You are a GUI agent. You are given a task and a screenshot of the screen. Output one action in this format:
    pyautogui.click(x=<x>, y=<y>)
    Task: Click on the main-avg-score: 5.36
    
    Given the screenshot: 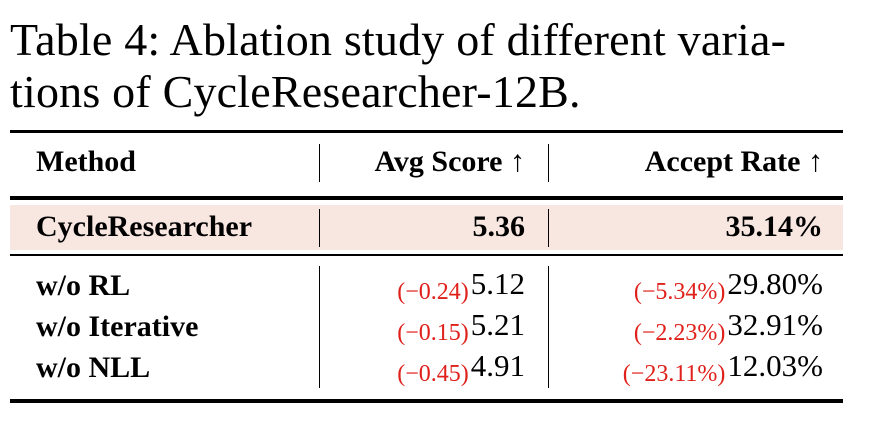 What is the action you would take?
    pyautogui.click(x=499, y=226)
    